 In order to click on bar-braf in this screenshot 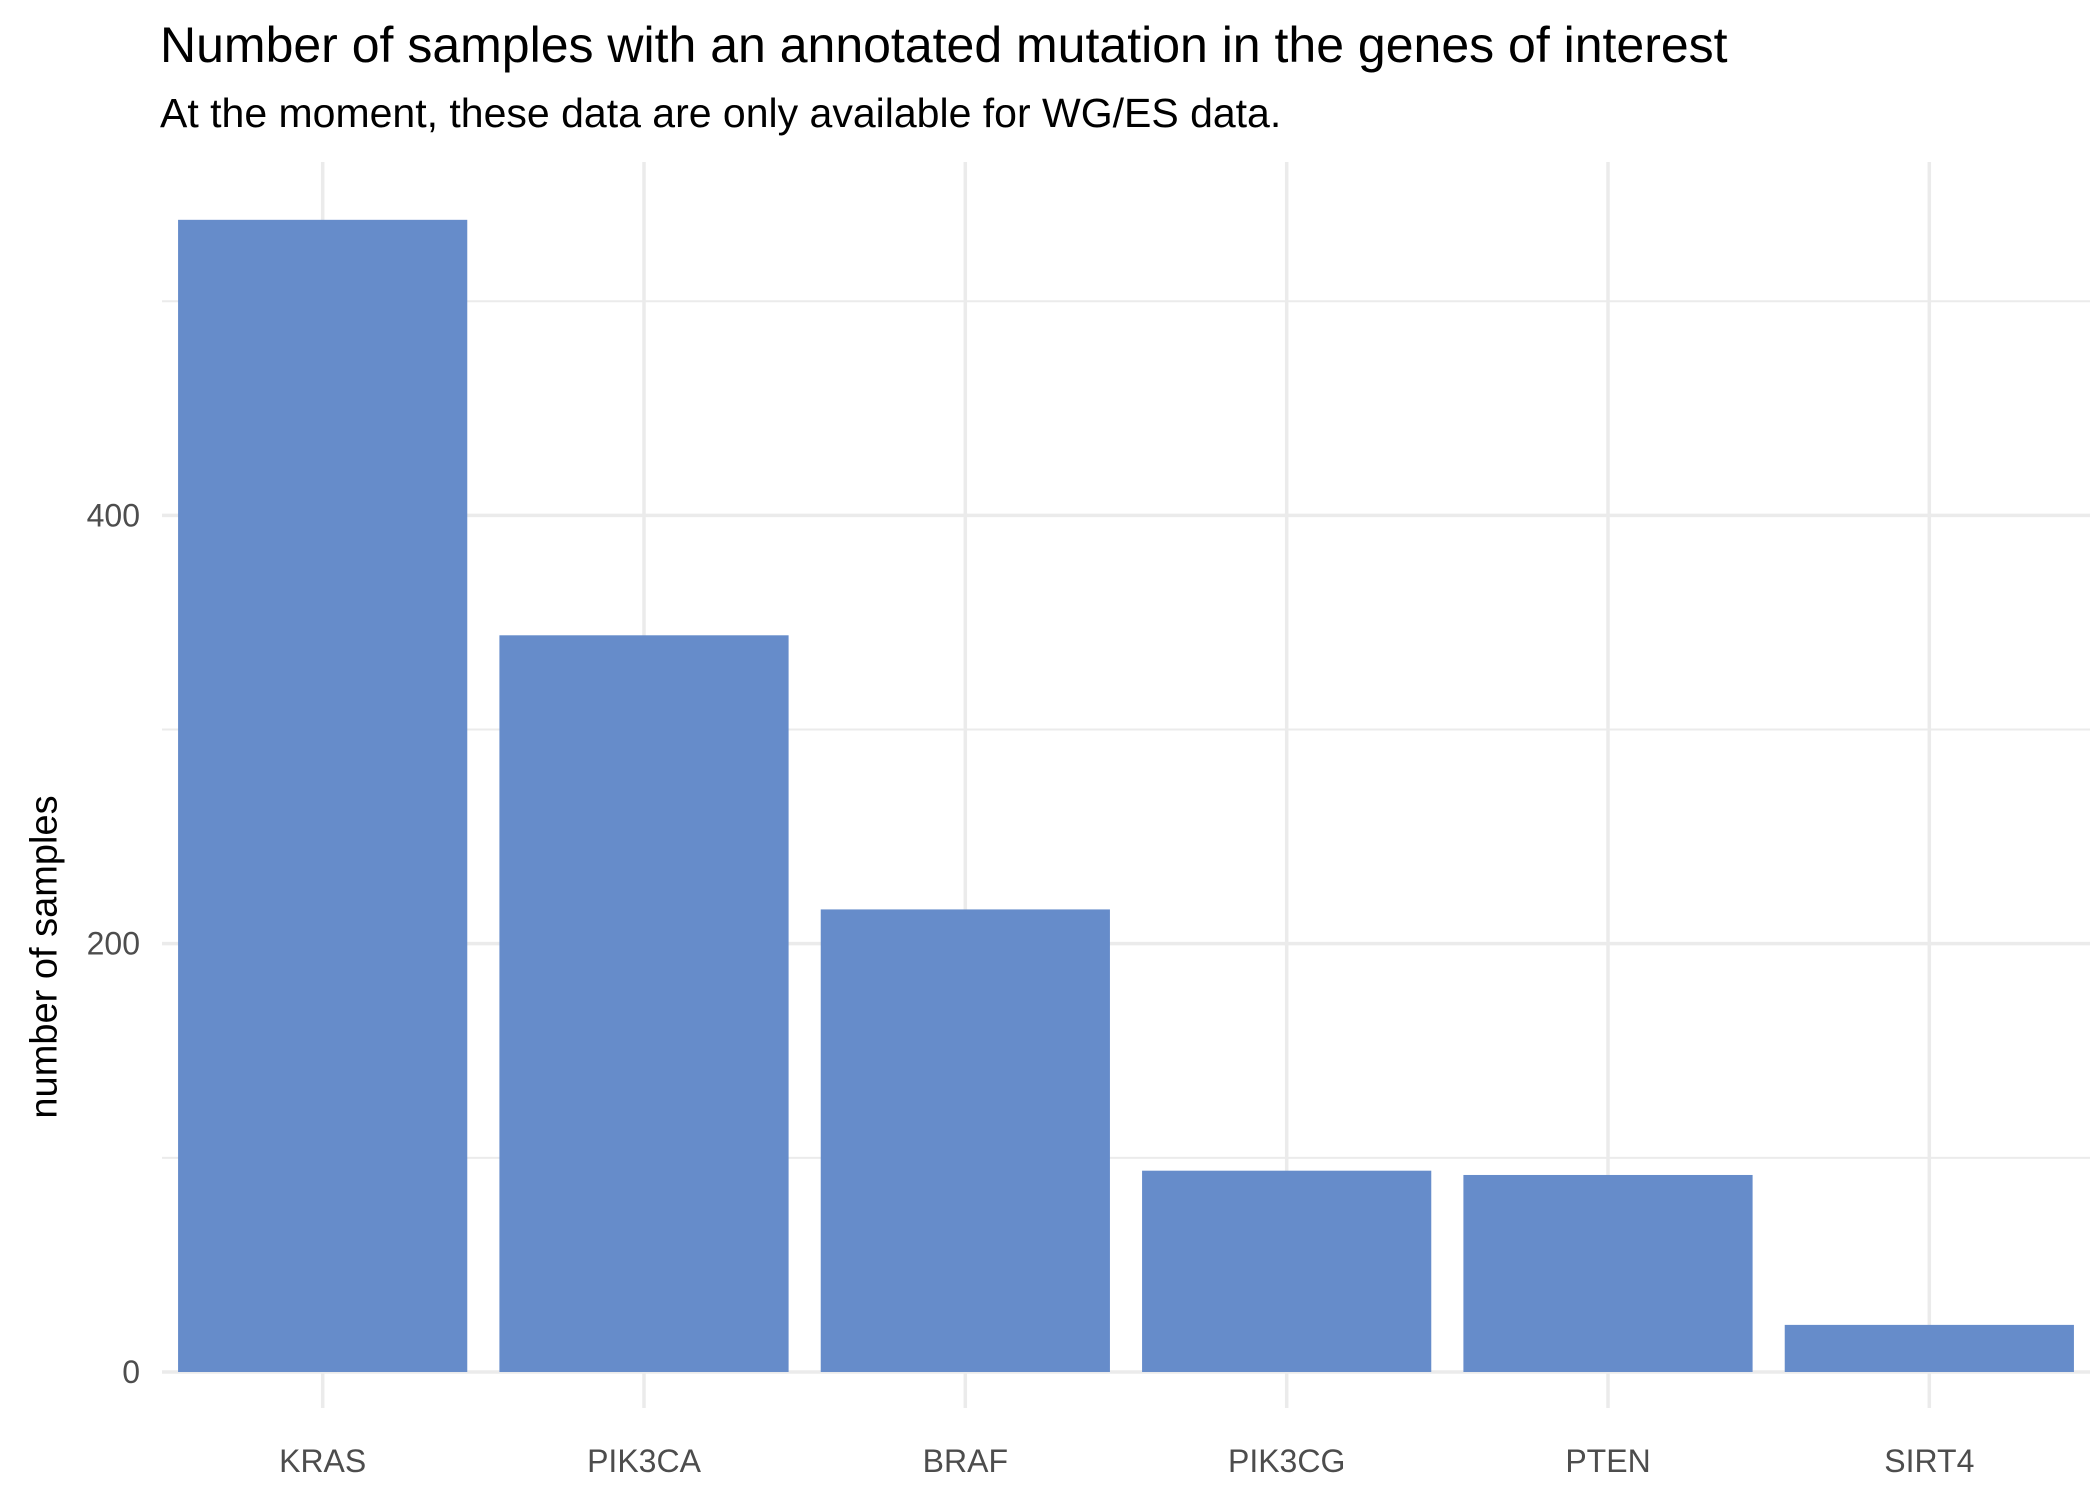, I will do `click(965, 1140)`.